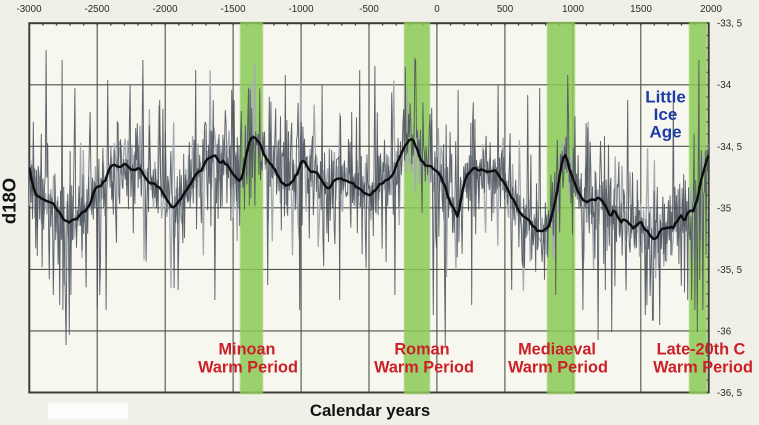  I want to click on svg-text: 500, so click(505, 9).